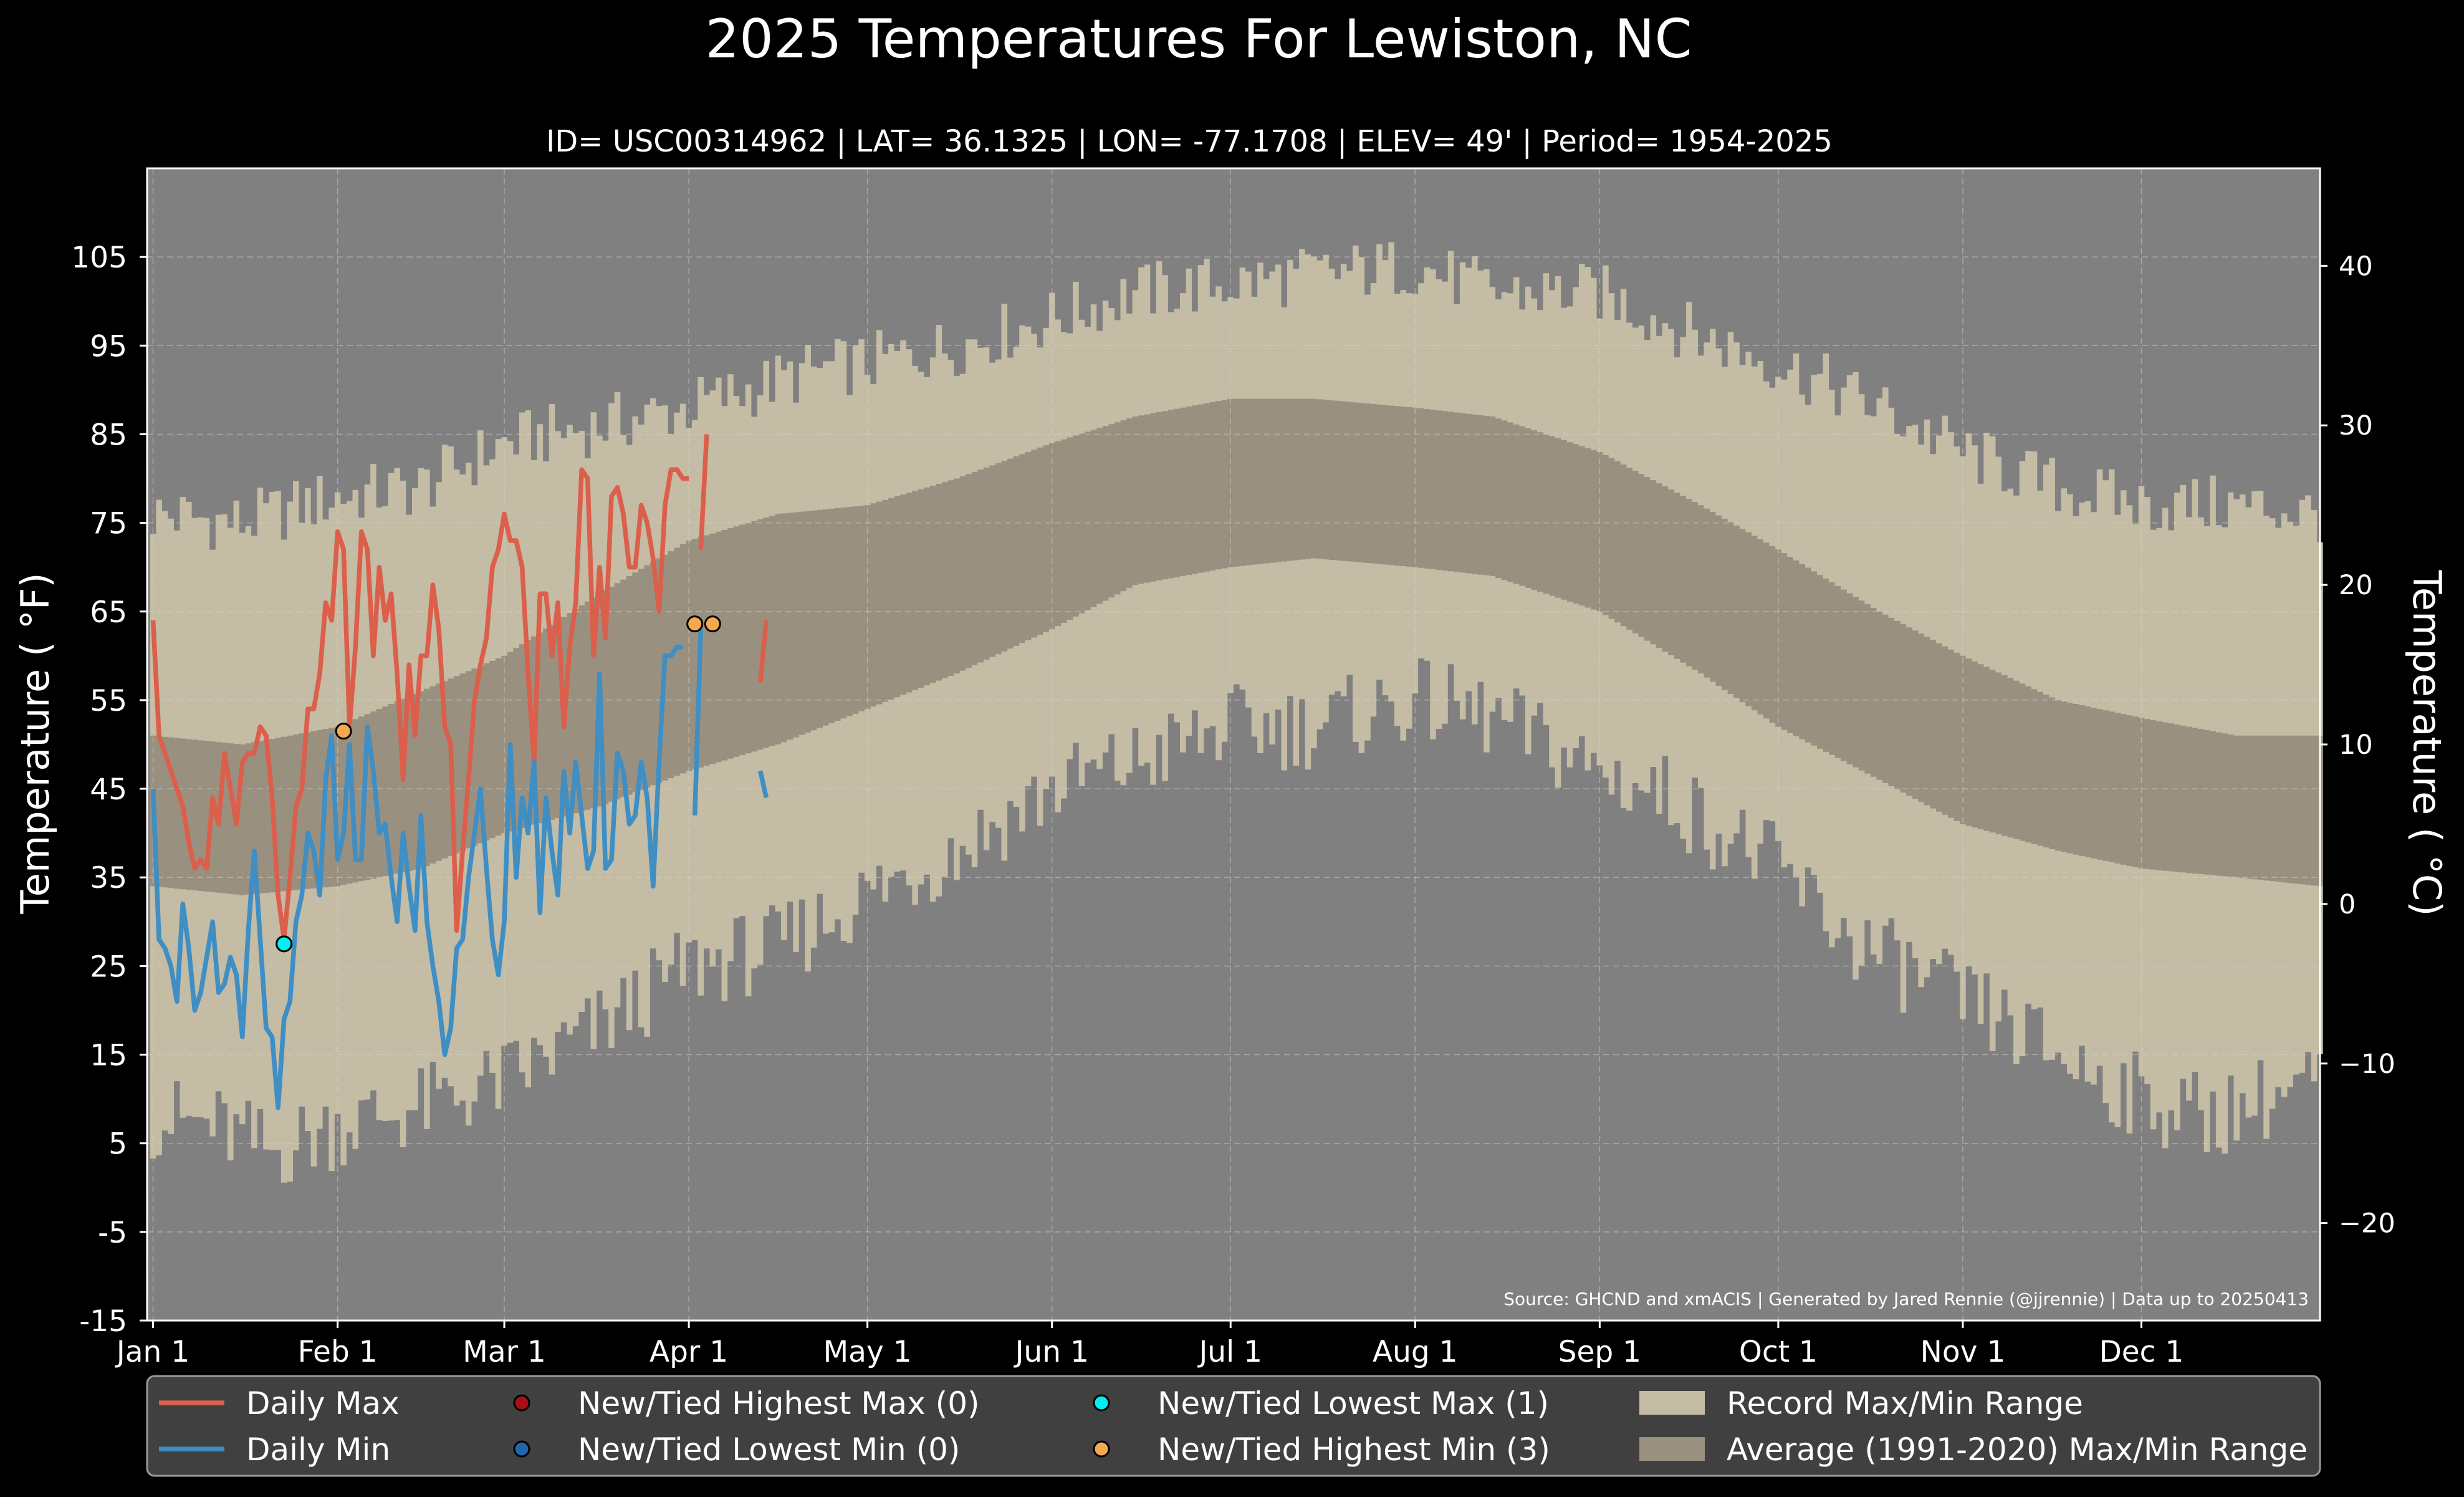 This screenshot has width=2464, height=1497. I want to click on legend-label: New/Tied Highest Max (0), so click(779, 1403).